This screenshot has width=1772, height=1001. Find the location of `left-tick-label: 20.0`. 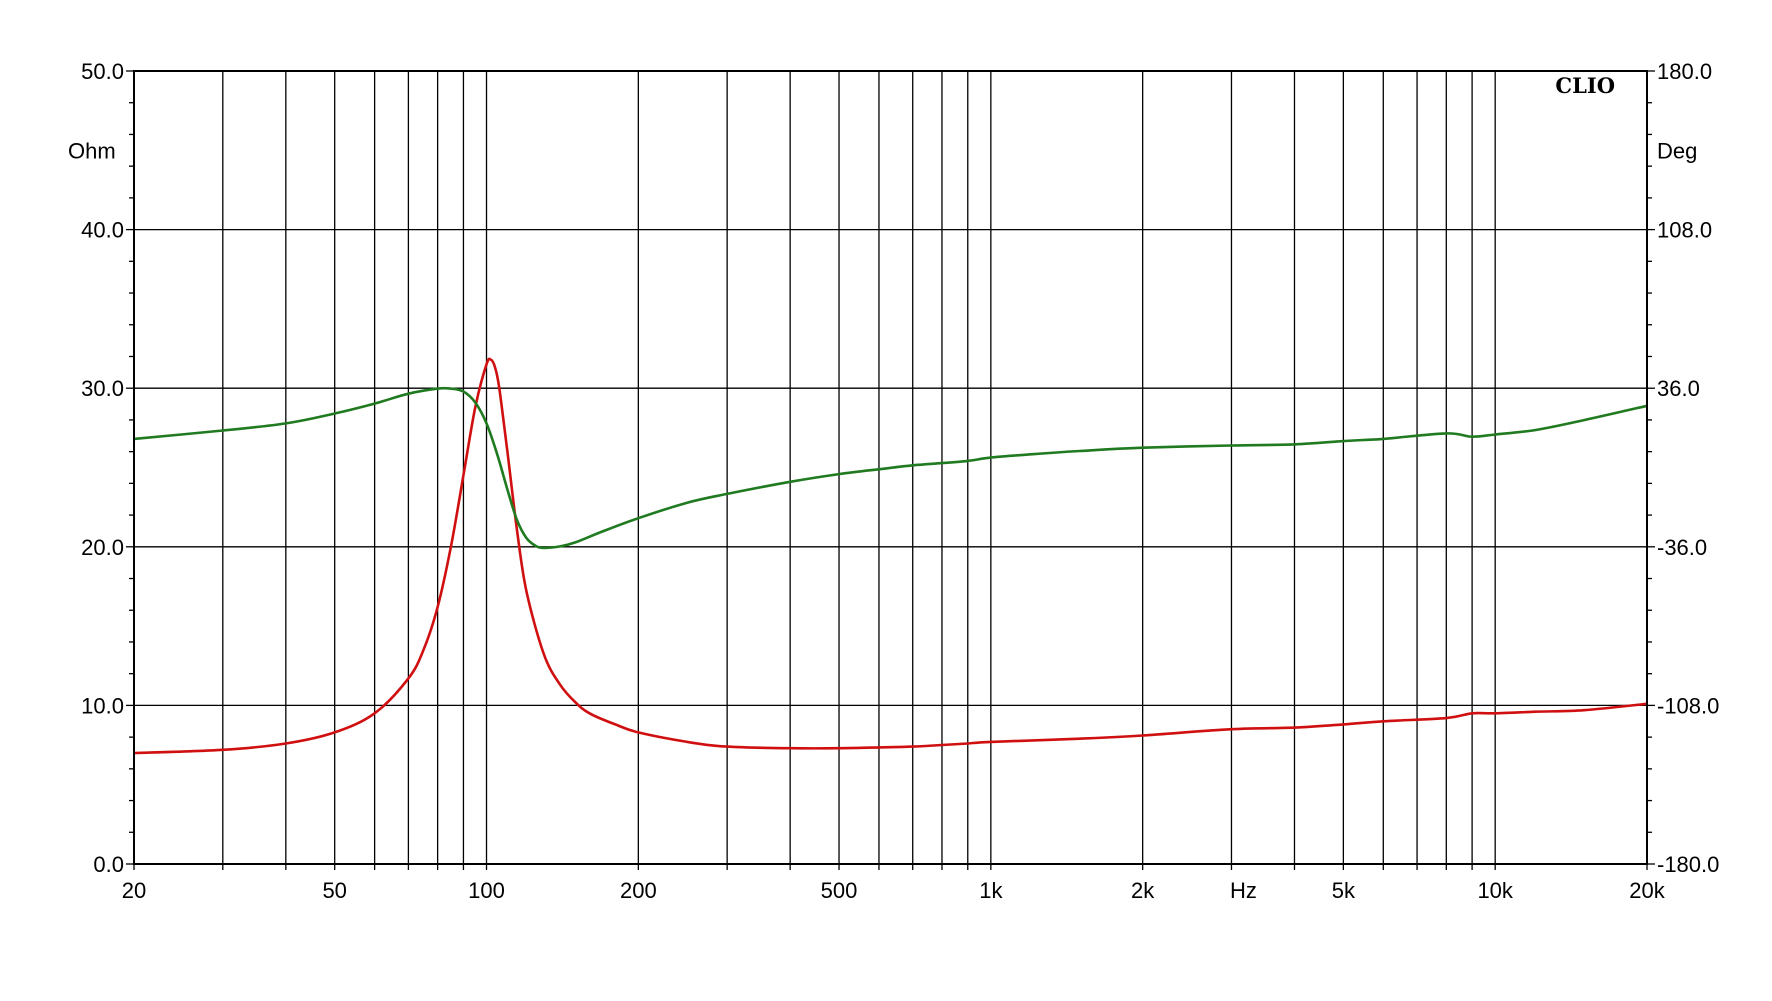

left-tick-label: 20.0 is located at coordinates (102, 547).